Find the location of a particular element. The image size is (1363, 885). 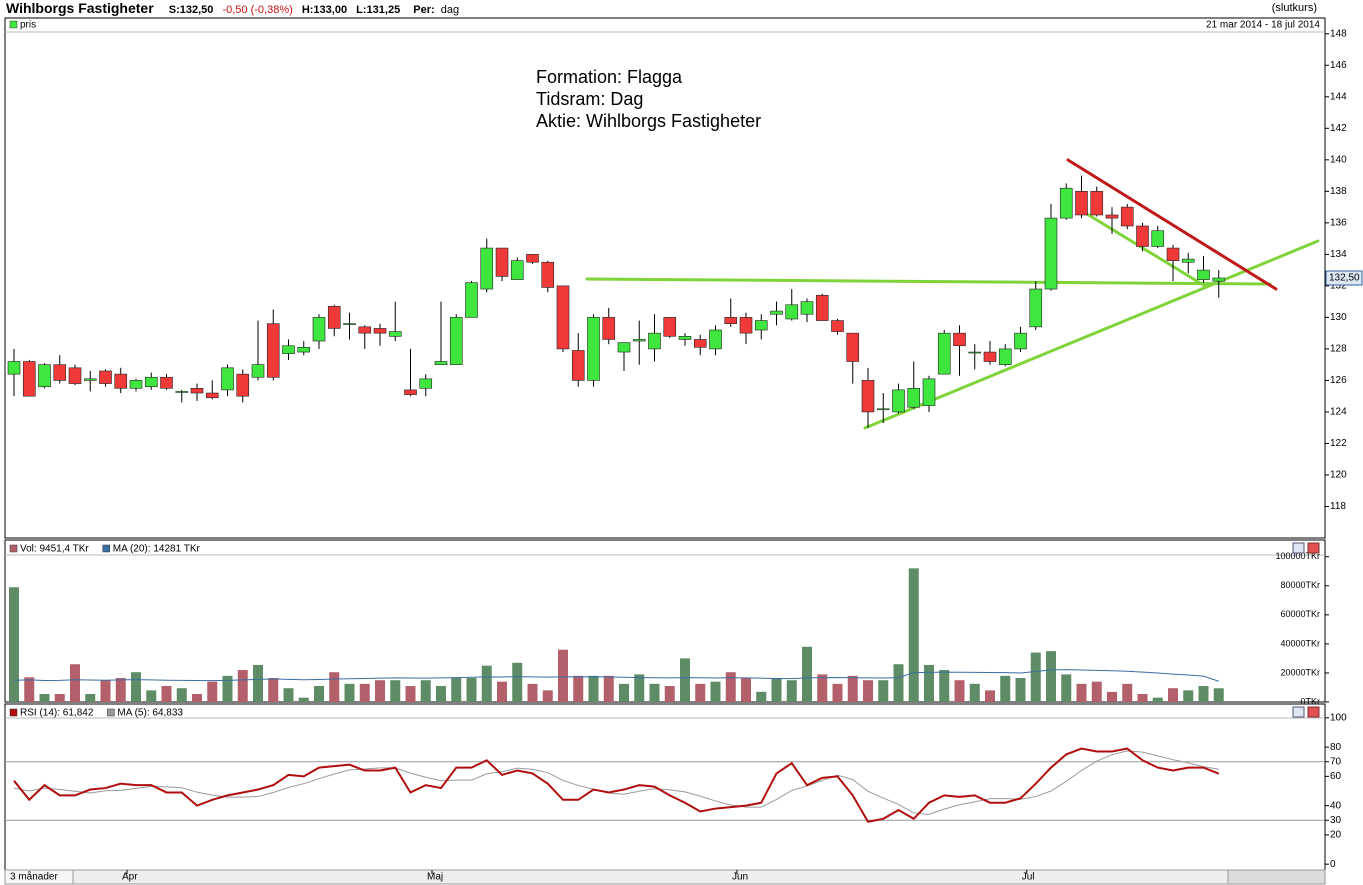

y-tick-label: 120 is located at coordinates (1338, 475).